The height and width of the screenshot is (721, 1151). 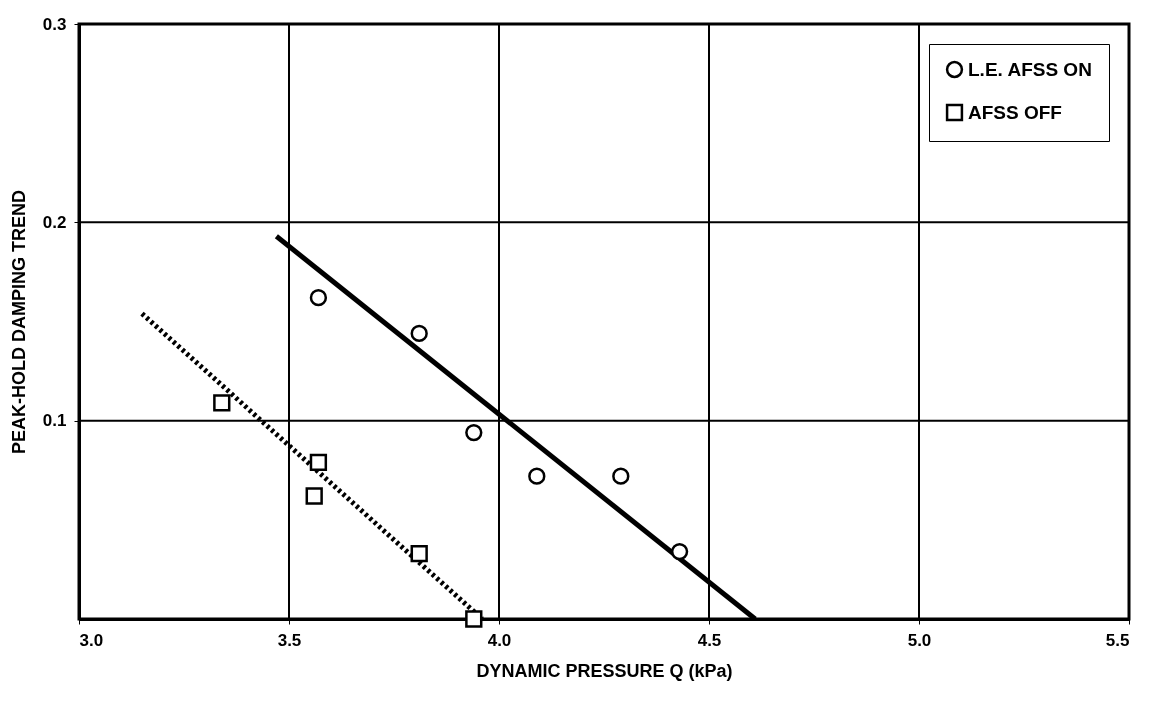 What do you see at coordinates (289, 640) in the screenshot?
I see `x-tick-label: 3.5` at bounding box center [289, 640].